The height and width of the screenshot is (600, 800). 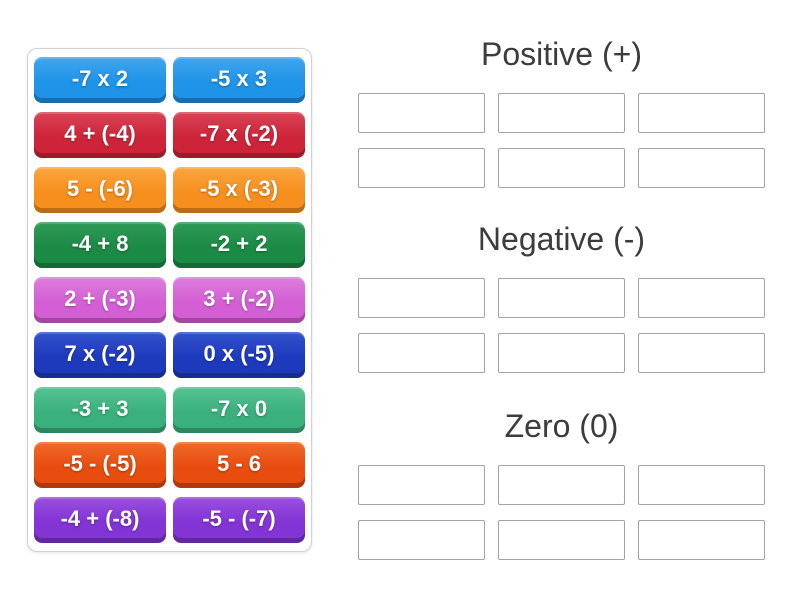 What do you see at coordinates (100, 355) in the screenshot?
I see `tile: 7 x (-2)` at bounding box center [100, 355].